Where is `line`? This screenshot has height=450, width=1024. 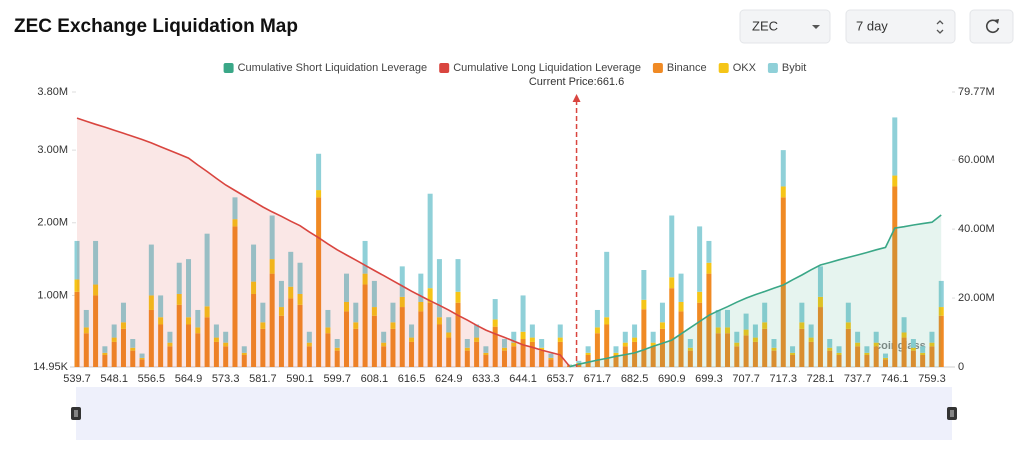
line is located at coordinates (755, 291).